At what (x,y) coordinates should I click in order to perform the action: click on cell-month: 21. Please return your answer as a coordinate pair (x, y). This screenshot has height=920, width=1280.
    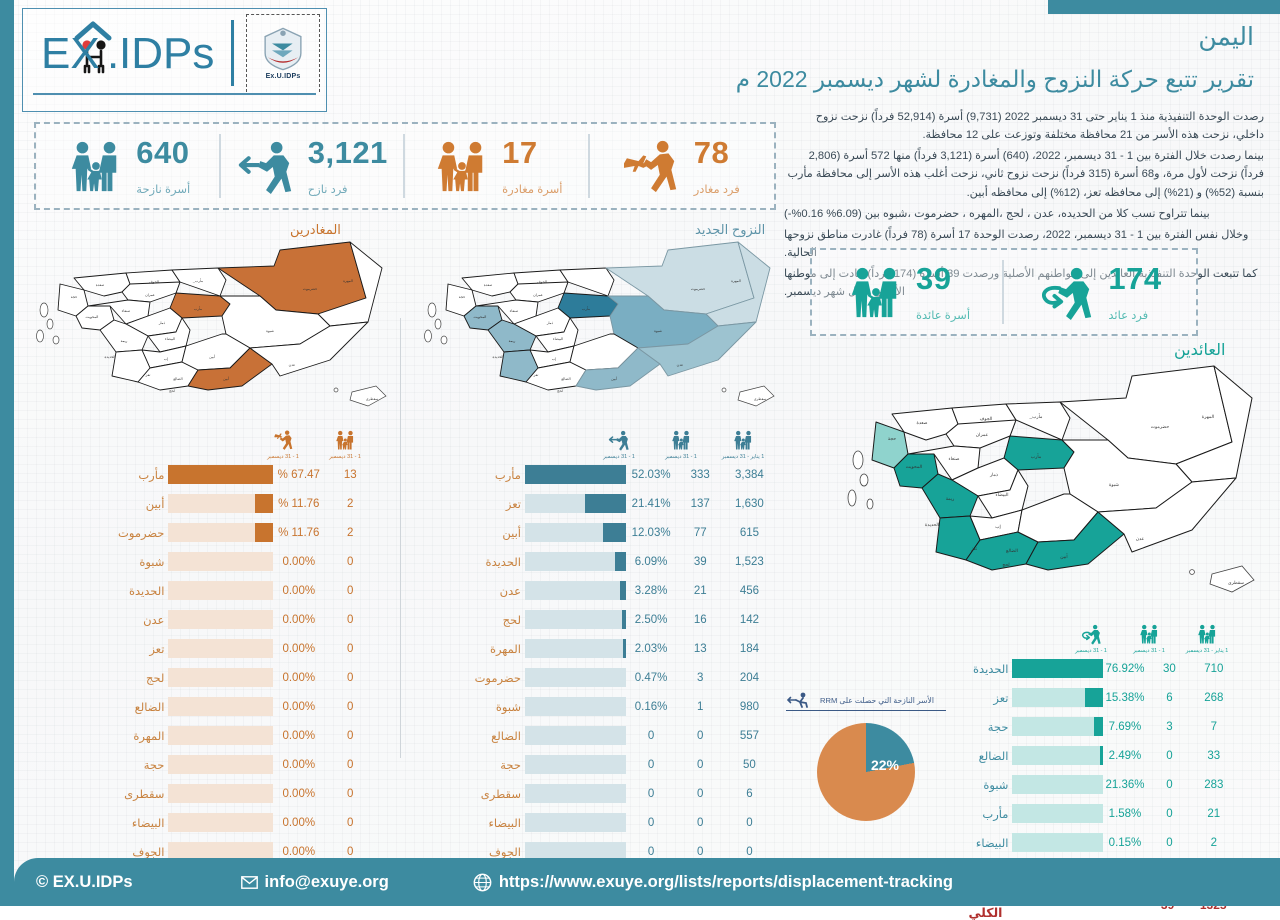
    Looking at the image, I should click on (700, 591).